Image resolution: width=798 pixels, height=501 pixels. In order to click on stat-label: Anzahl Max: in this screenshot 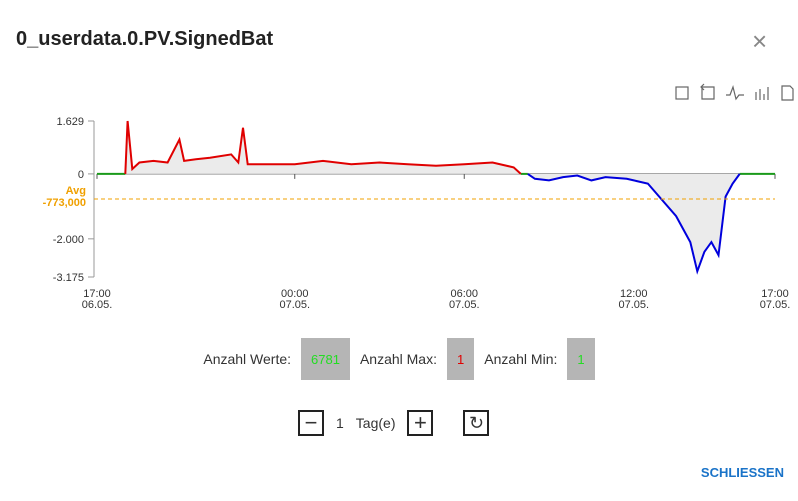, I will do `click(398, 359)`.